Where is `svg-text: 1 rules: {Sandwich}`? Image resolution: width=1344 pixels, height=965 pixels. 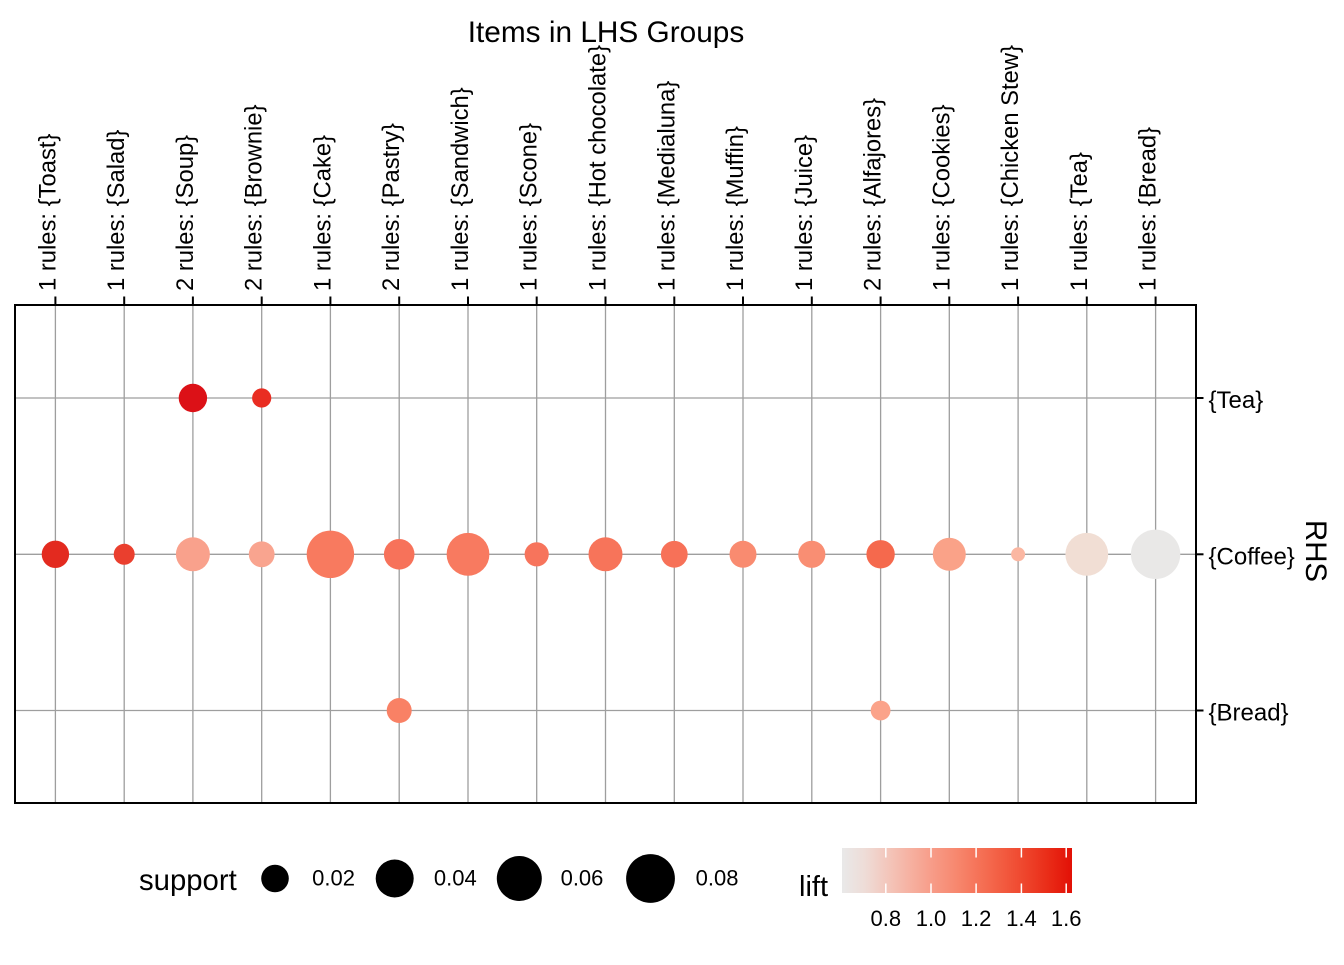 svg-text: 1 rules: {Sandwich} is located at coordinates (460, 189).